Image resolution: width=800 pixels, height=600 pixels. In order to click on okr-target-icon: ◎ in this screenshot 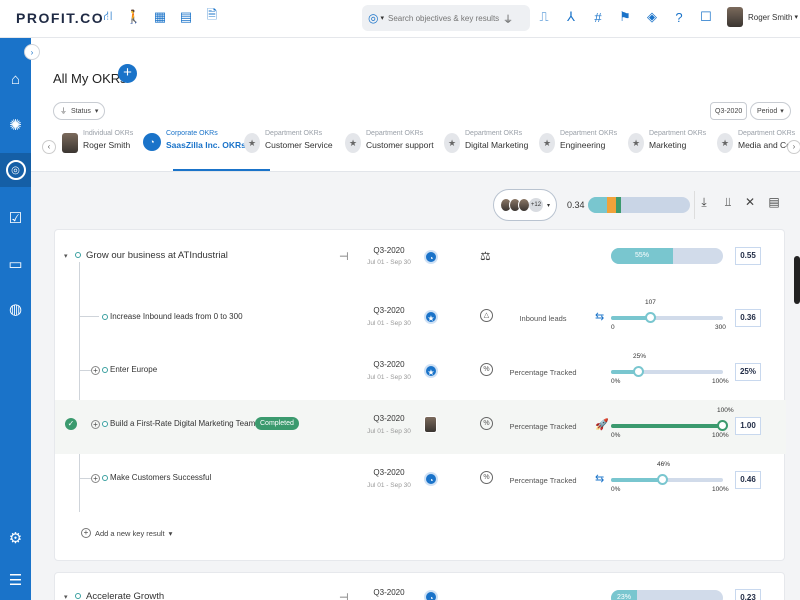, I will do `click(15, 170)`.